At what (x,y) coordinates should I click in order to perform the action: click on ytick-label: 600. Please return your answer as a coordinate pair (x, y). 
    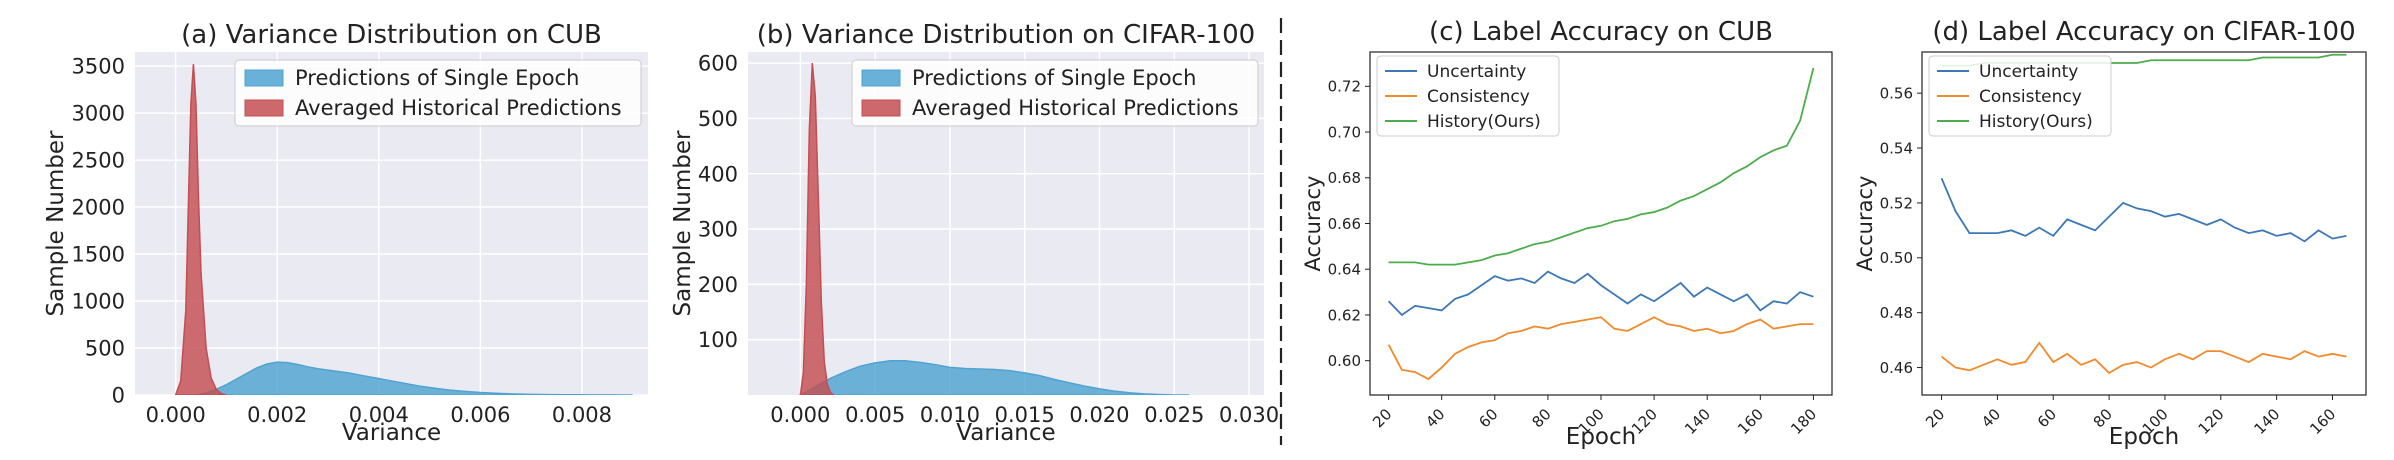
    Looking at the image, I should click on (718, 64).